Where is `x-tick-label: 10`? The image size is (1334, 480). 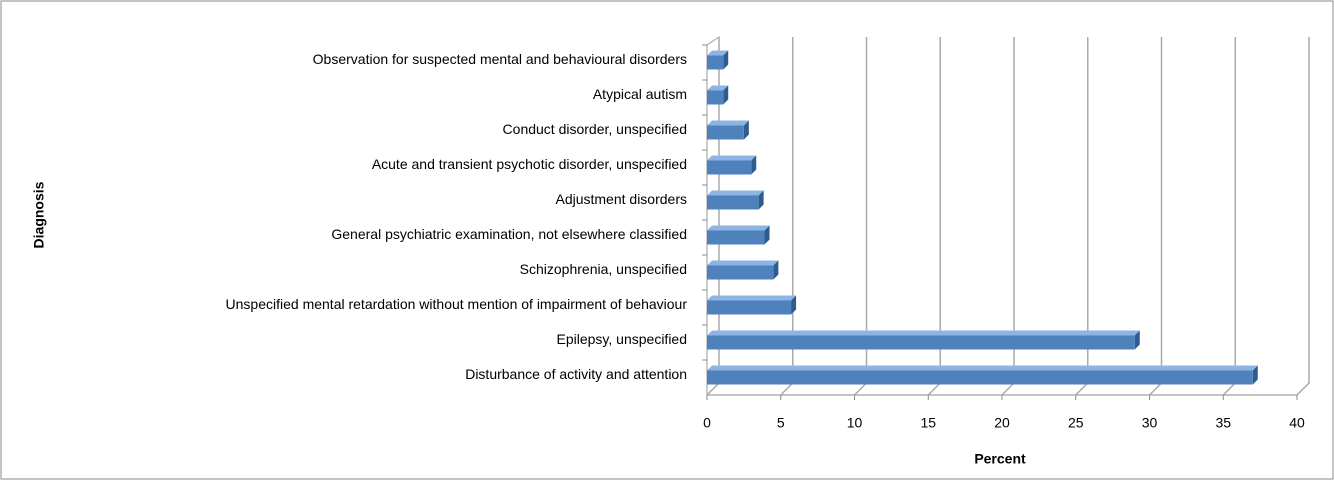 x-tick-label: 10 is located at coordinates (855, 423).